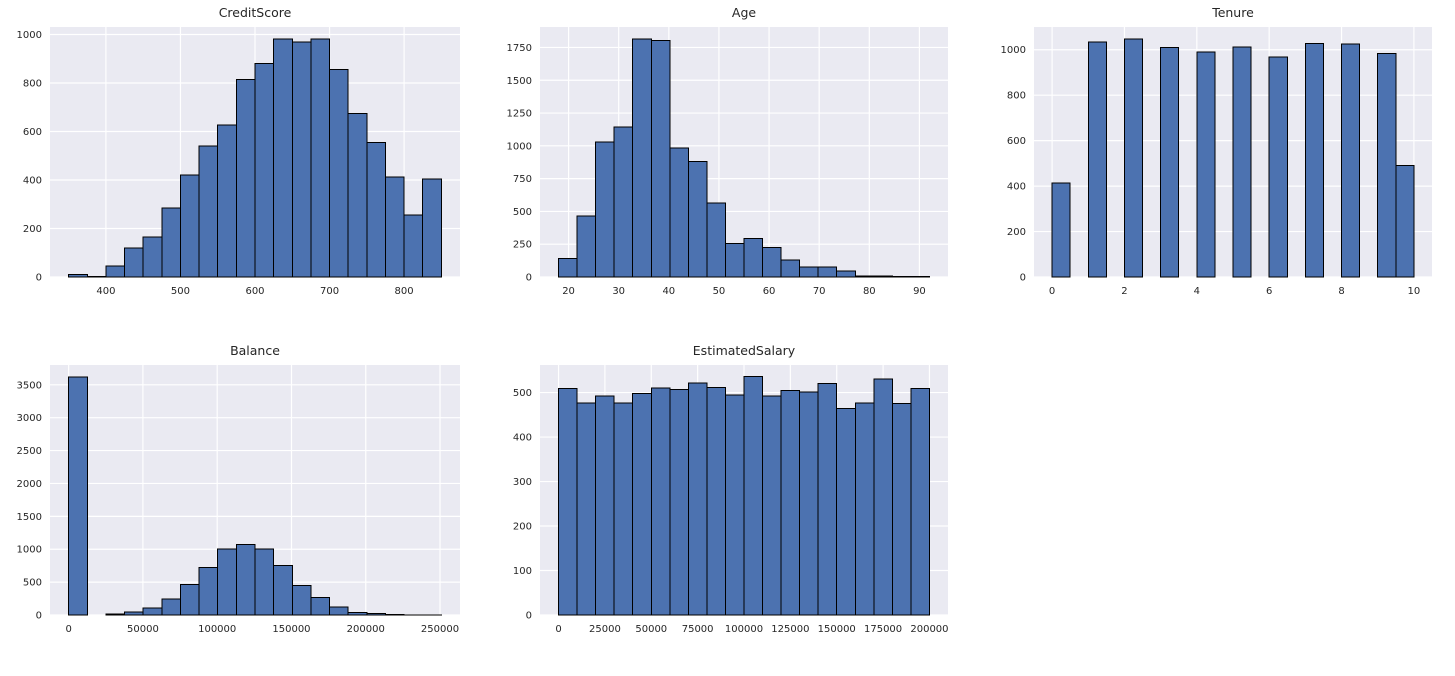 Image resolution: width=1455 pixels, height=676 pixels. I want to click on subplot-title-estimatedsalary: EstimatedSalary, so click(744, 350).